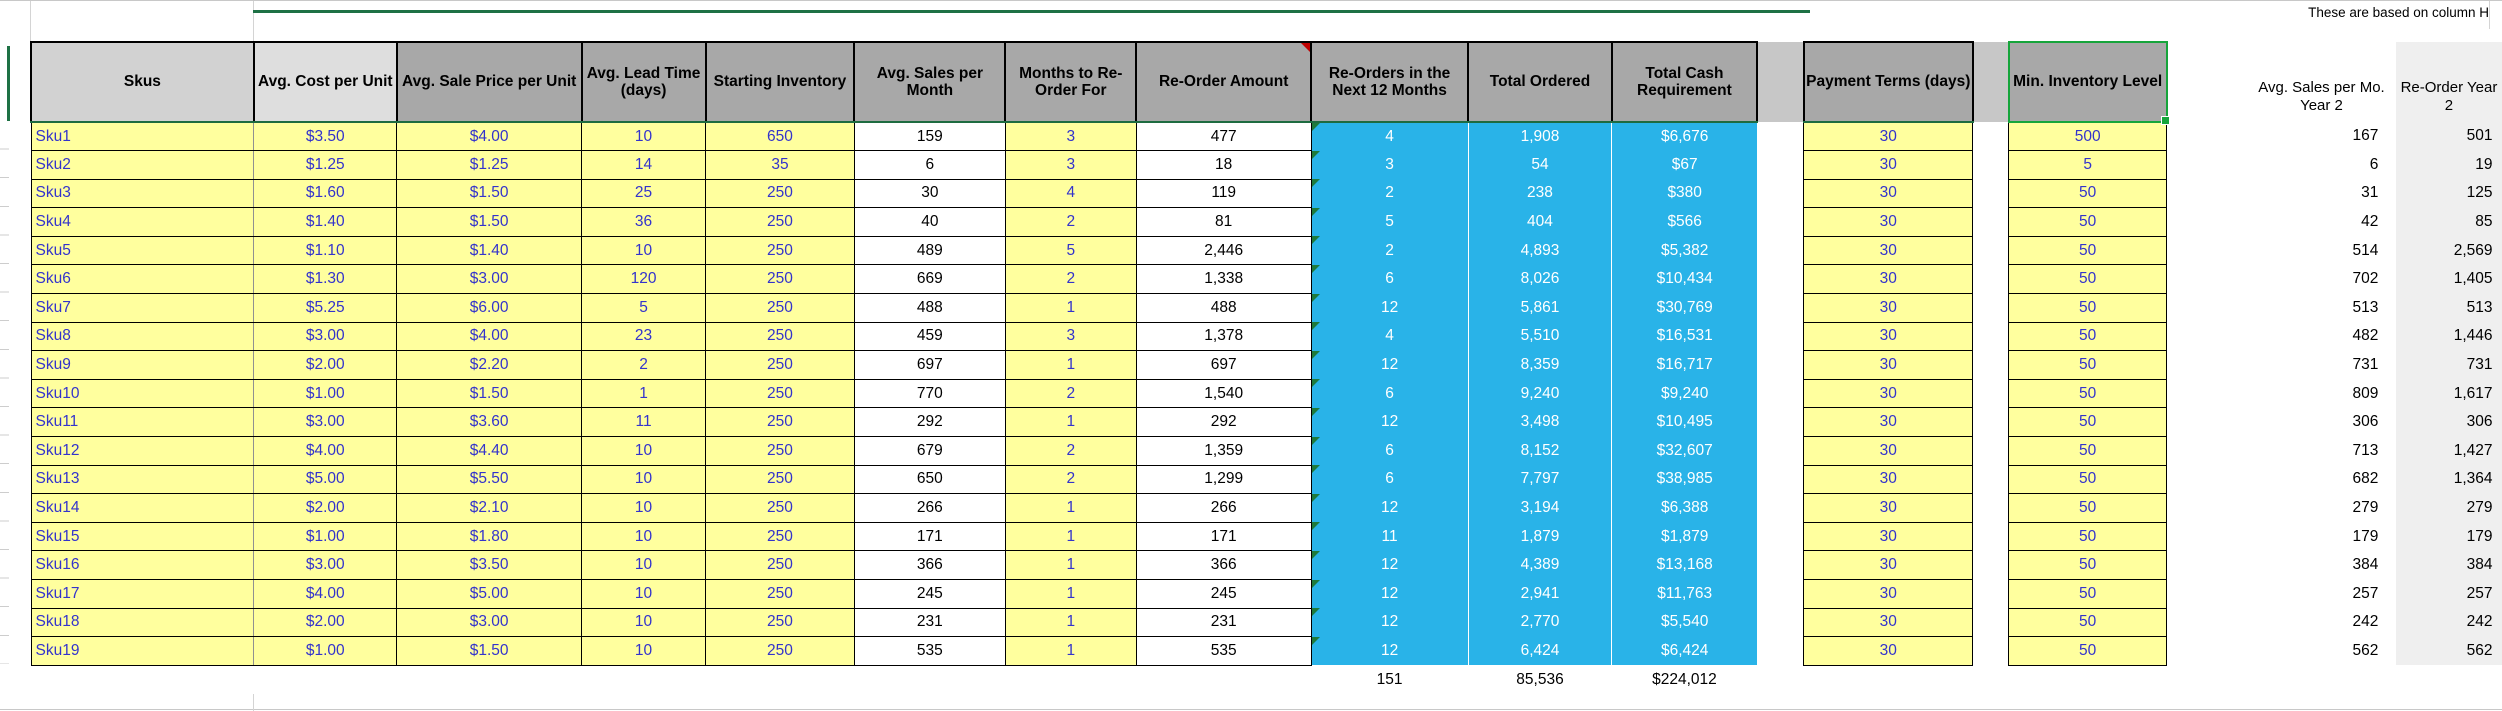 This screenshot has height=711, width=2502. Describe the element at coordinates (1539, 136) in the screenshot. I see `cell-ordered: 1,908` at that location.